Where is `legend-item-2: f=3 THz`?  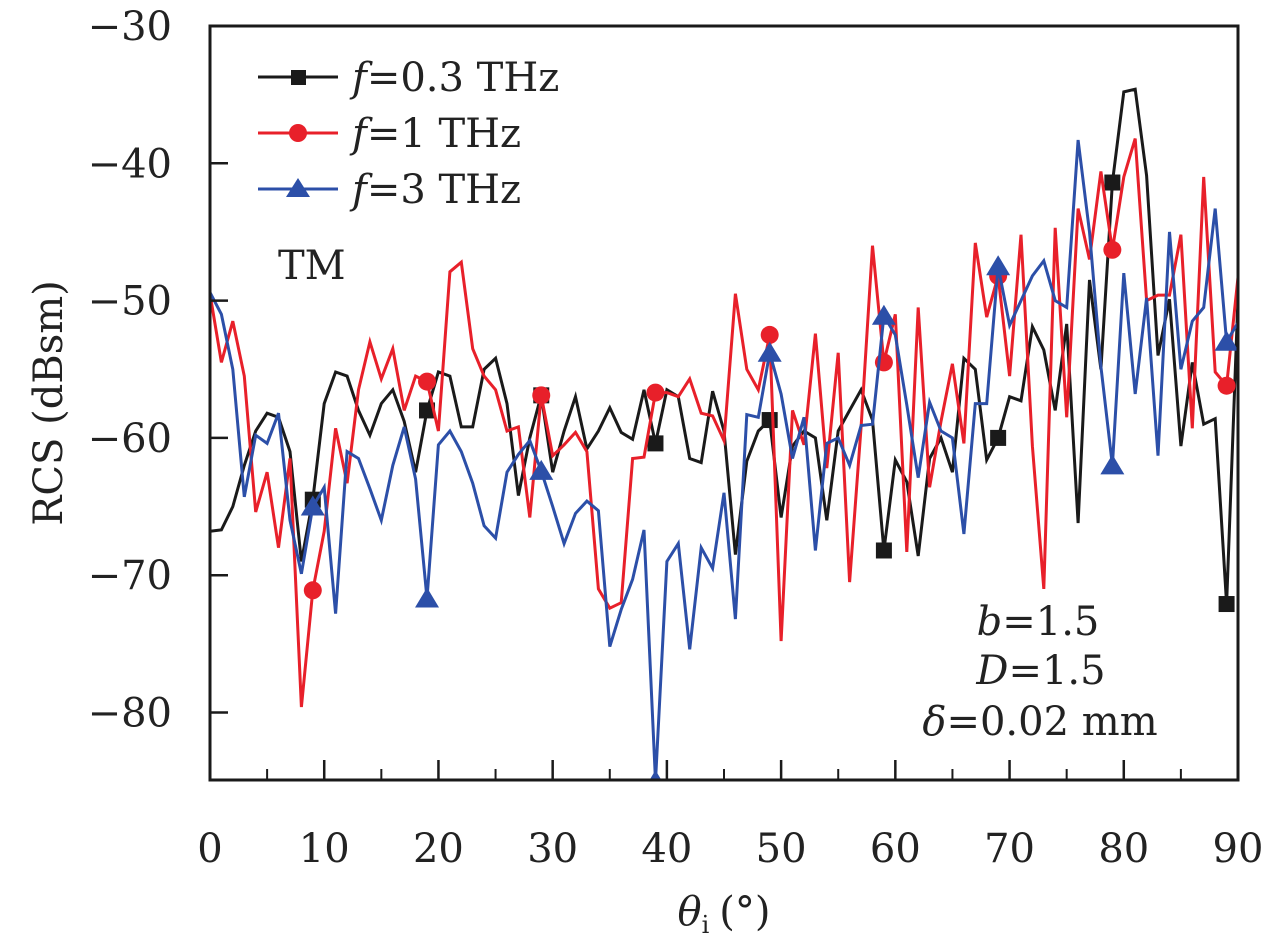 legend-item-2: f=3 THz is located at coordinates (389, 190).